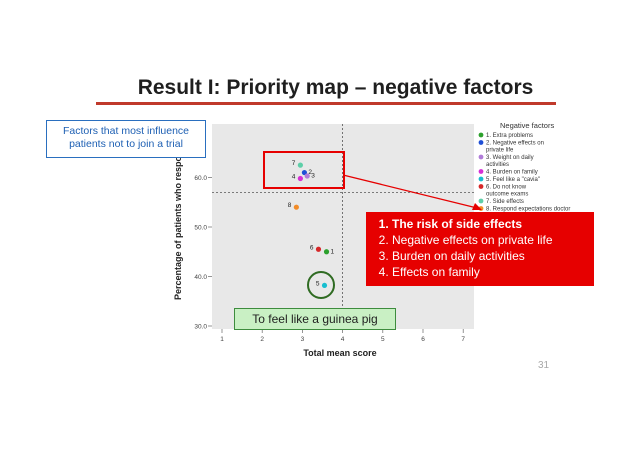 The width and height of the screenshot is (638, 451). I want to click on legend-entry-label: 4. Burden on family, so click(512, 173).